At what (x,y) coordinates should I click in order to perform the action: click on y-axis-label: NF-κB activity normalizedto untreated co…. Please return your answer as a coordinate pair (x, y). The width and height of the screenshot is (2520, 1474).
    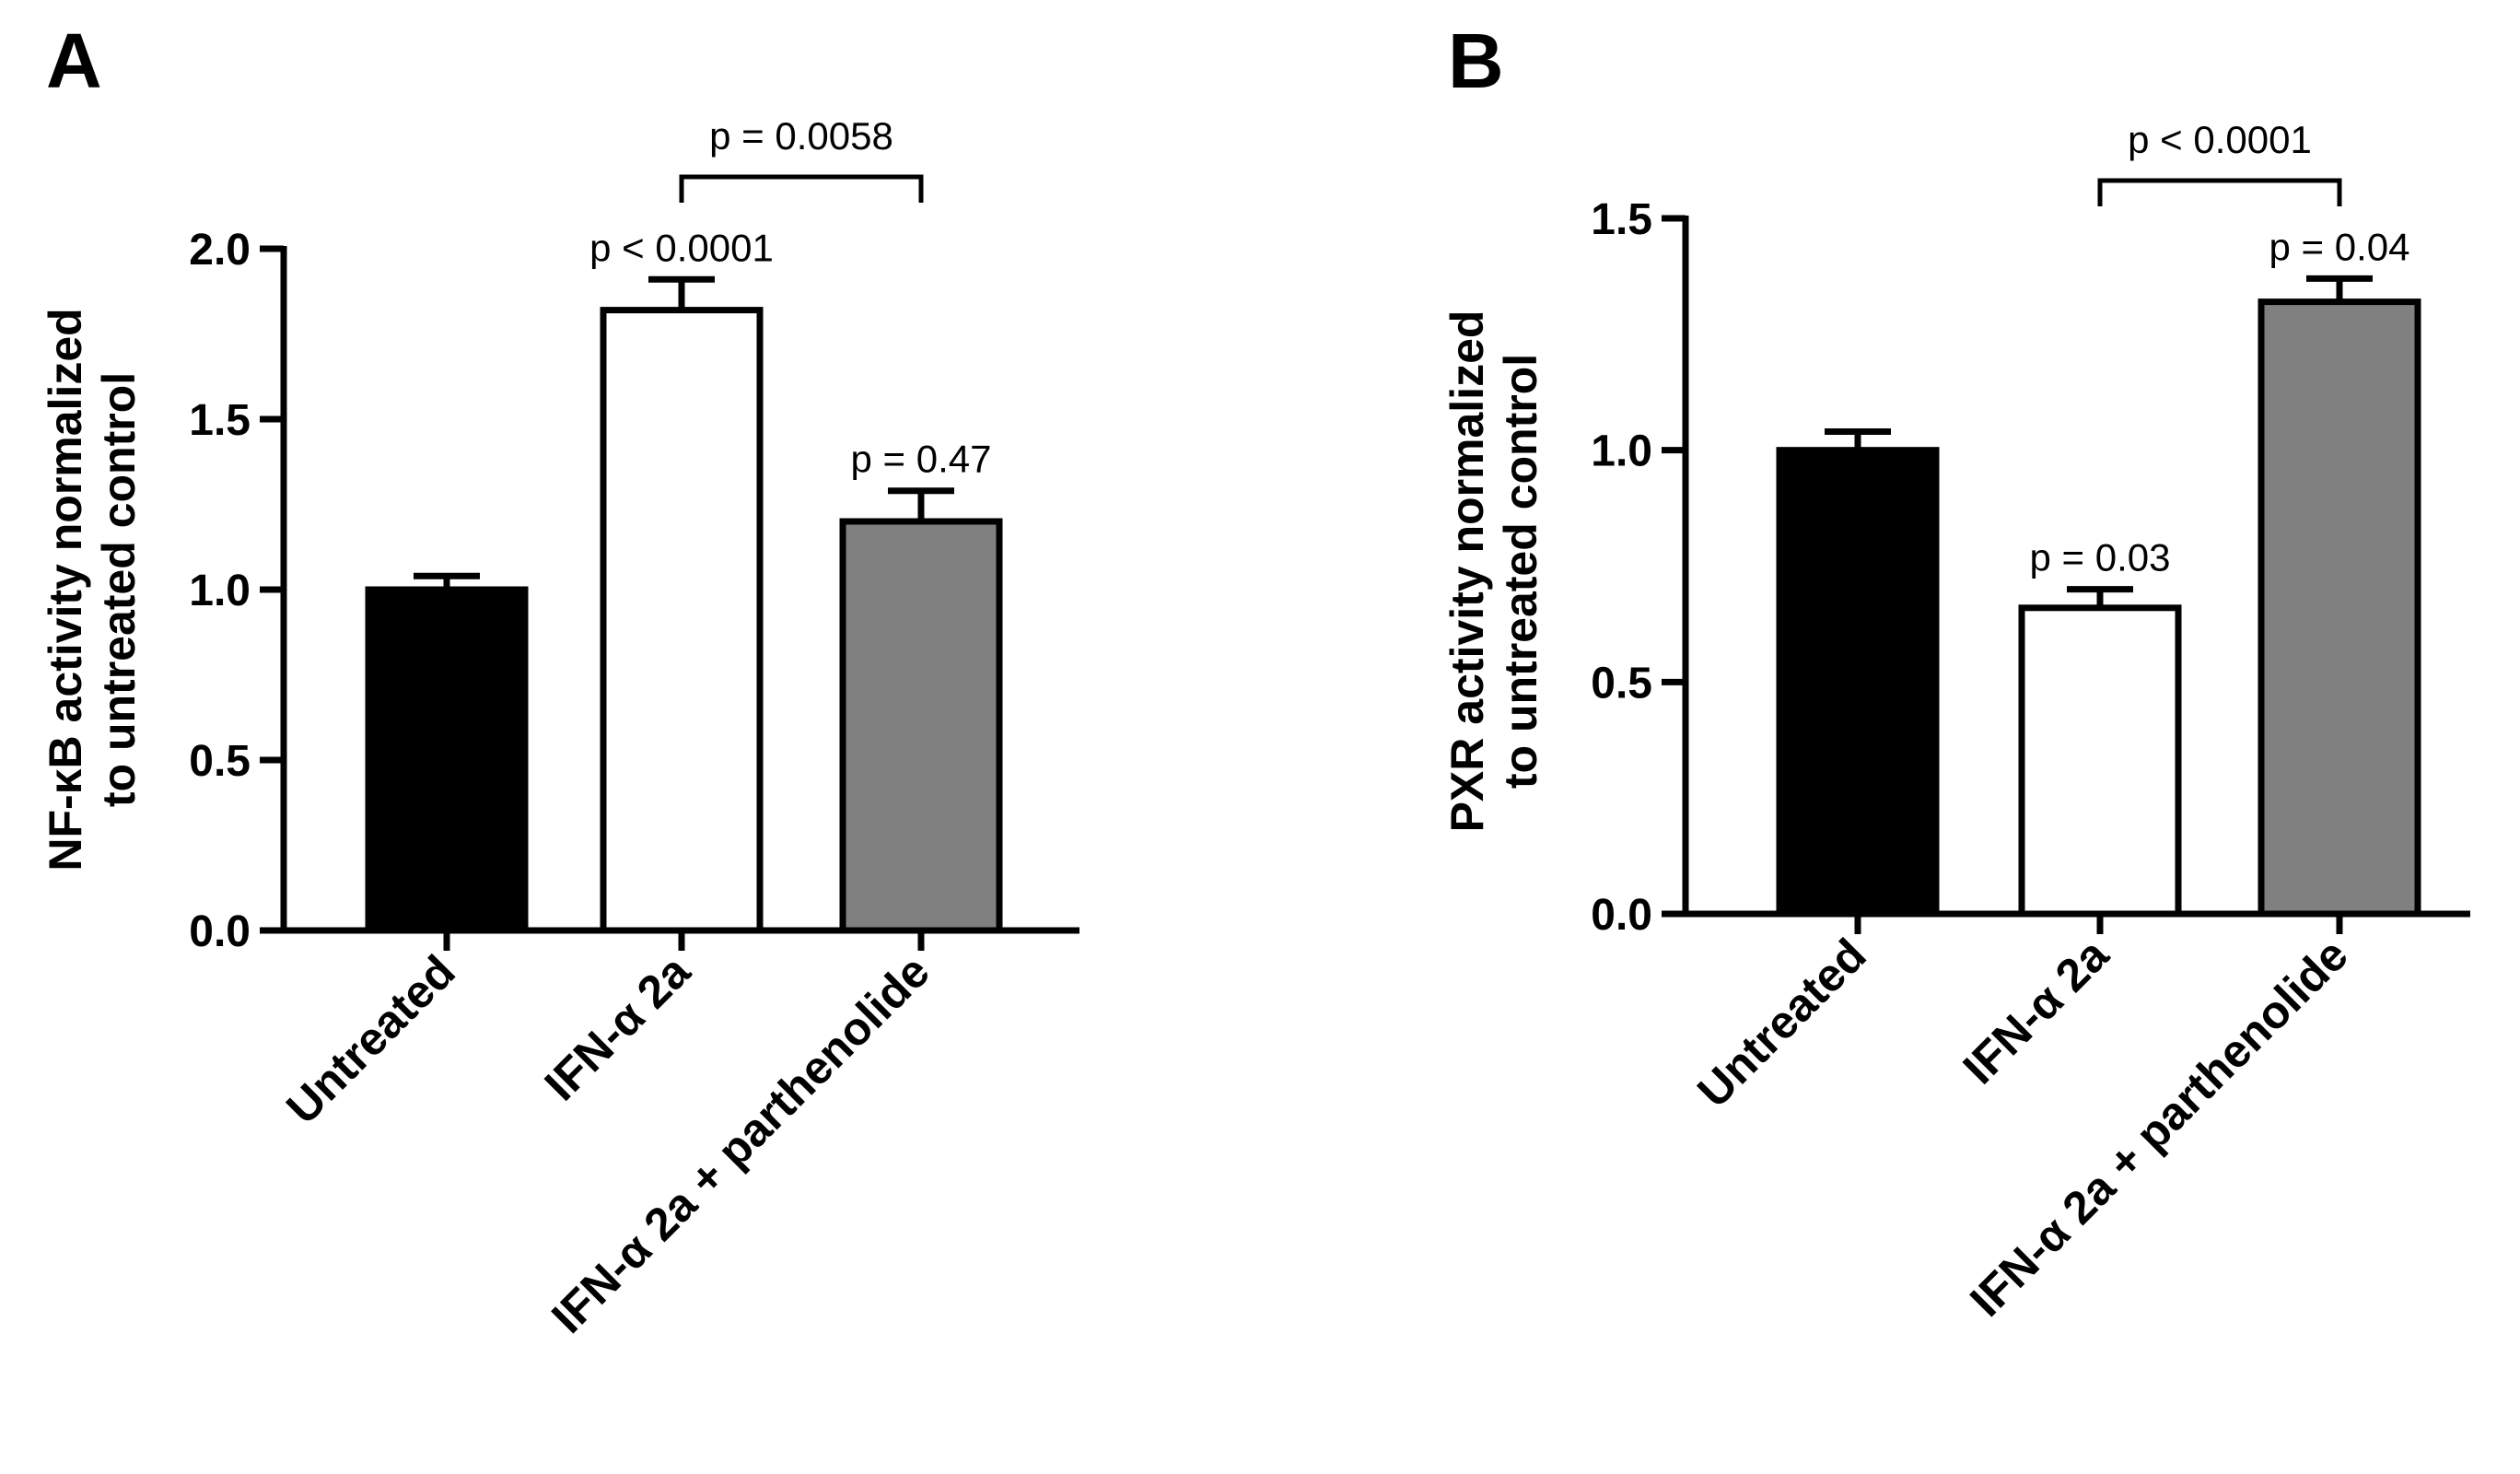
    Looking at the image, I should click on (92, 589).